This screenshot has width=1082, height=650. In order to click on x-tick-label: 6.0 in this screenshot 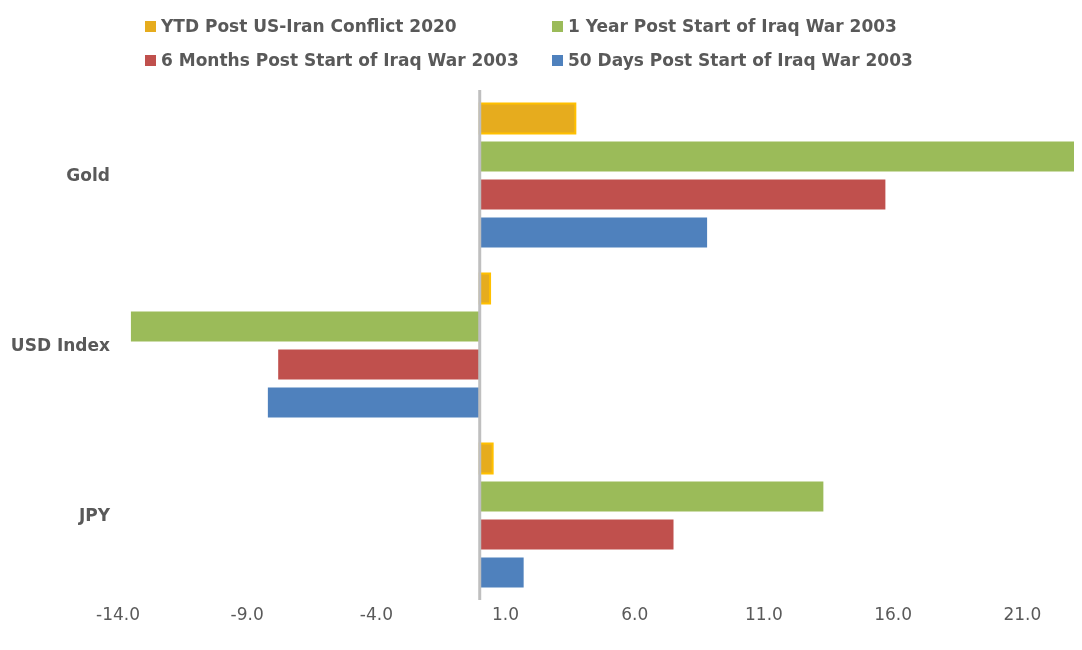, I will do `click(635, 614)`.